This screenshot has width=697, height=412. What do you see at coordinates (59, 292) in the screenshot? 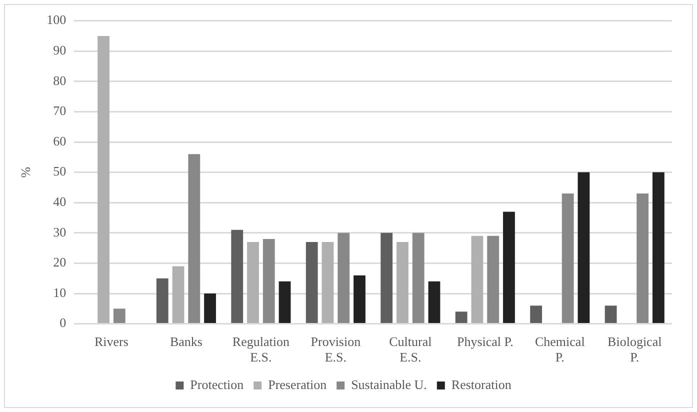
I see `y-tick-label: 10` at bounding box center [59, 292].